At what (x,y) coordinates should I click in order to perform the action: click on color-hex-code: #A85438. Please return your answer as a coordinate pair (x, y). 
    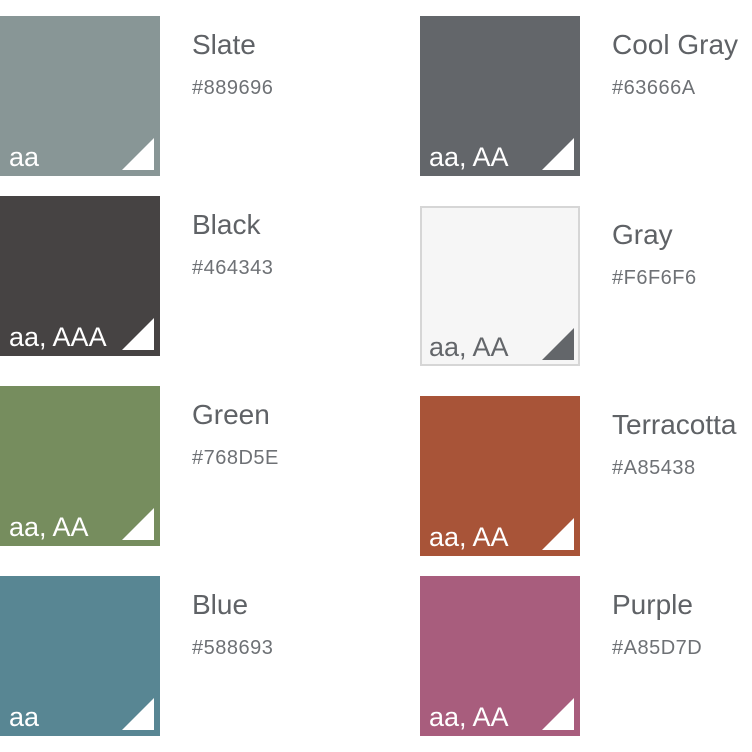
    Looking at the image, I should click on (654, 468).